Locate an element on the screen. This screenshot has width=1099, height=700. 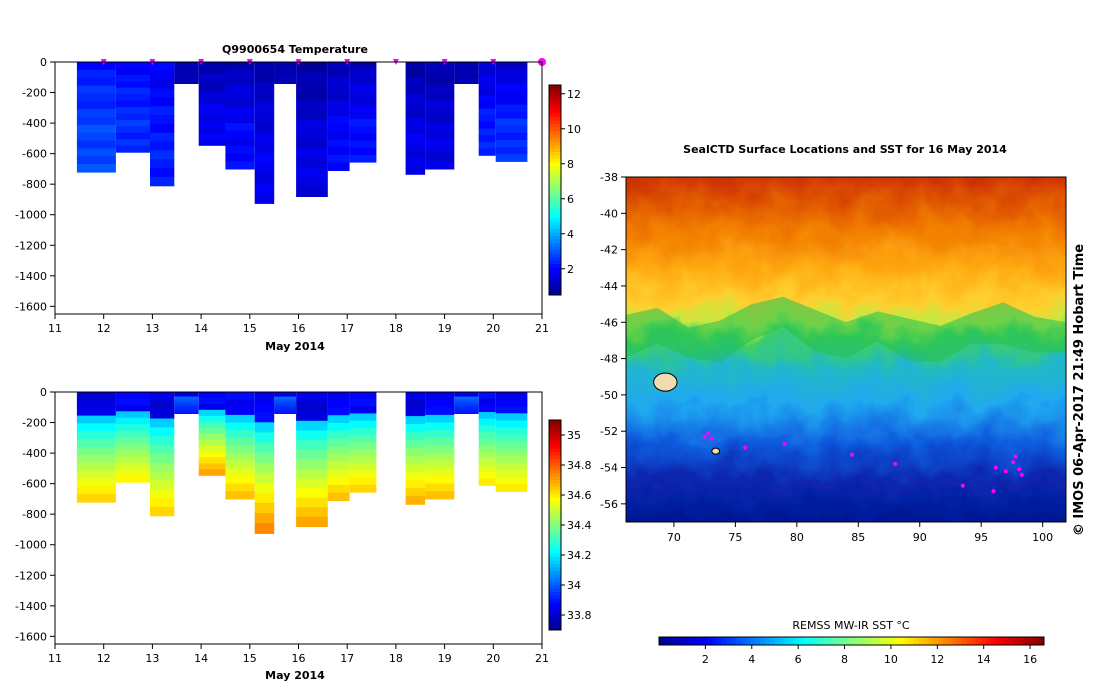
y-tick-label: -1600 is located at coordinates (31, 636).